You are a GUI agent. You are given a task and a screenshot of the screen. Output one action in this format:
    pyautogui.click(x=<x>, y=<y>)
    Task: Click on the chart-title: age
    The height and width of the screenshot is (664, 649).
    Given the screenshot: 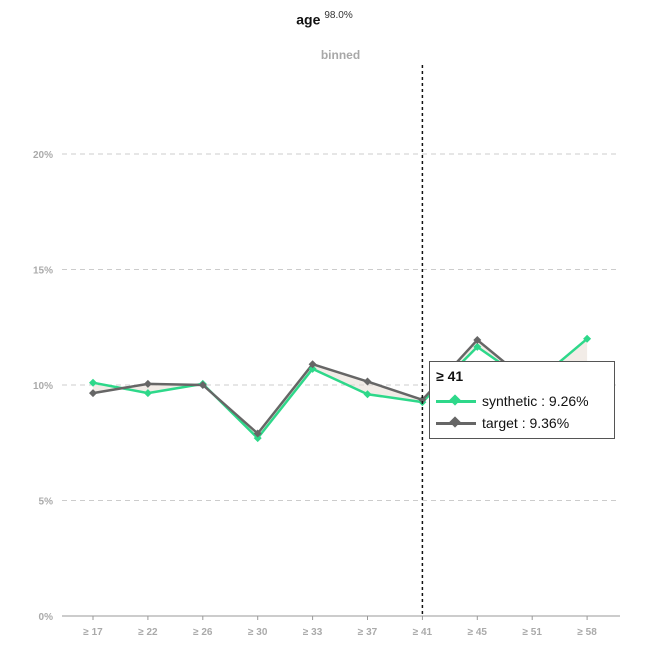 What is the action you would take?
    pyautogui.click(x=308, y=19)
    